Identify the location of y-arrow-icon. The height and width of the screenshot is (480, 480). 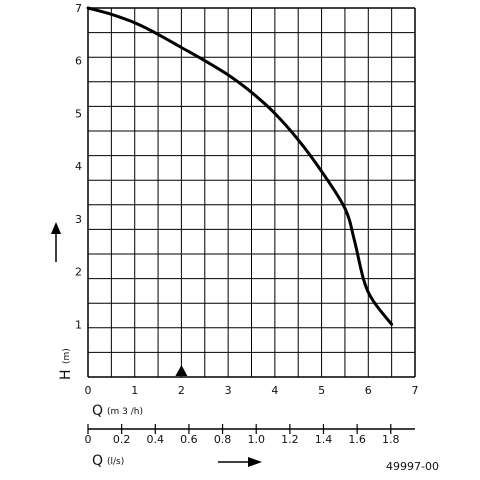
(56, 242).